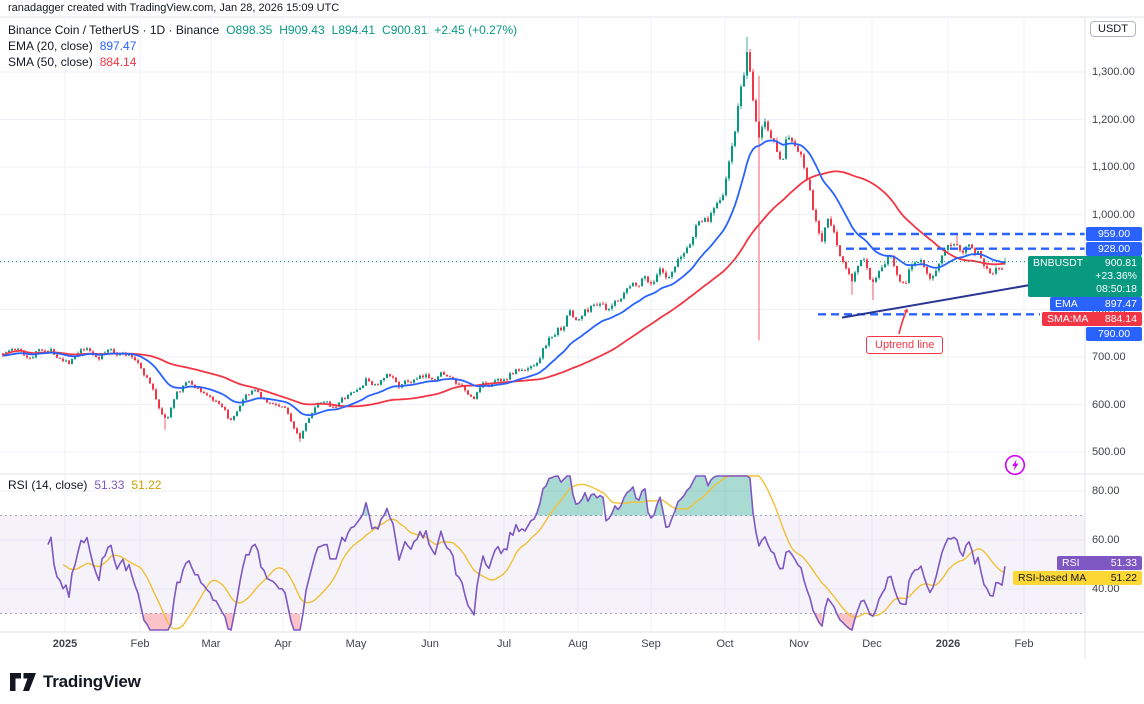 This screenshot has height=704, width=1144. What do you see at coordinates (146, 485) in the screenshot?
I see `rsi-ma-value: 51.22` at bounding box center [146, 485].